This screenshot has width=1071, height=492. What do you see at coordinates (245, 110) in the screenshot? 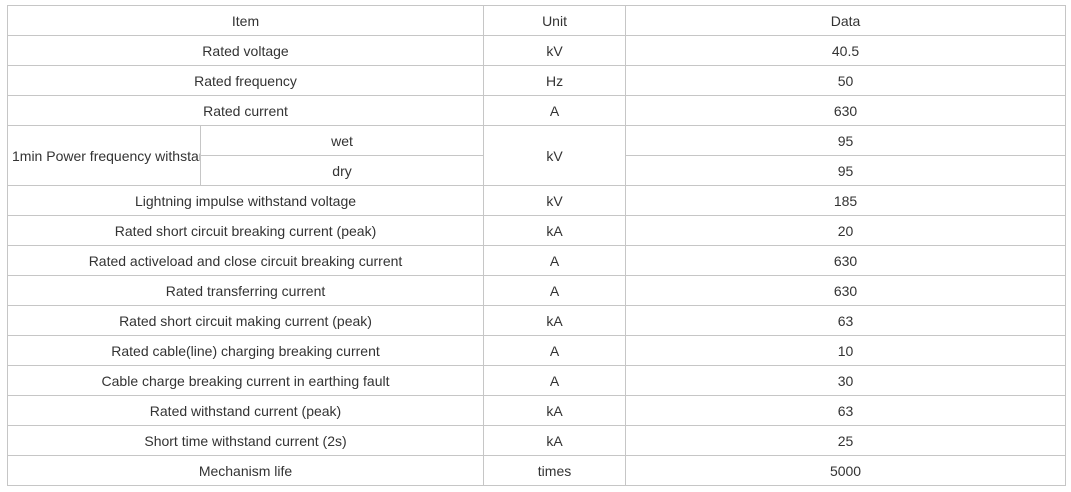
I see `item-cell: Rated current` at bounding box center [245, 110].